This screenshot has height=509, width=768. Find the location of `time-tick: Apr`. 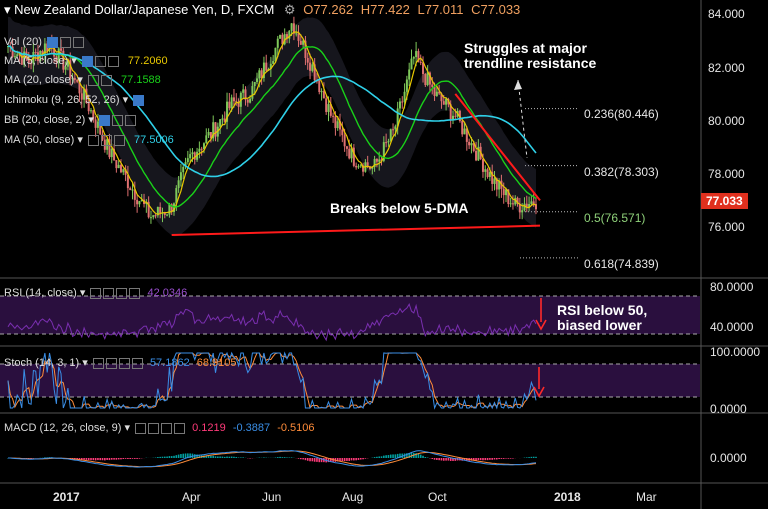

time-tick: Apr is located at coordinates (191, 497).